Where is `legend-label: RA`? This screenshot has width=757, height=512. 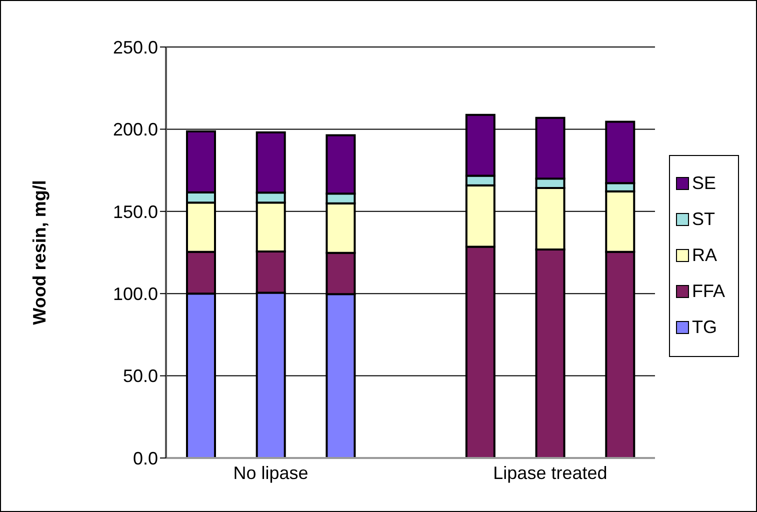 legend-label: RA is located at coordinates (705, 255).